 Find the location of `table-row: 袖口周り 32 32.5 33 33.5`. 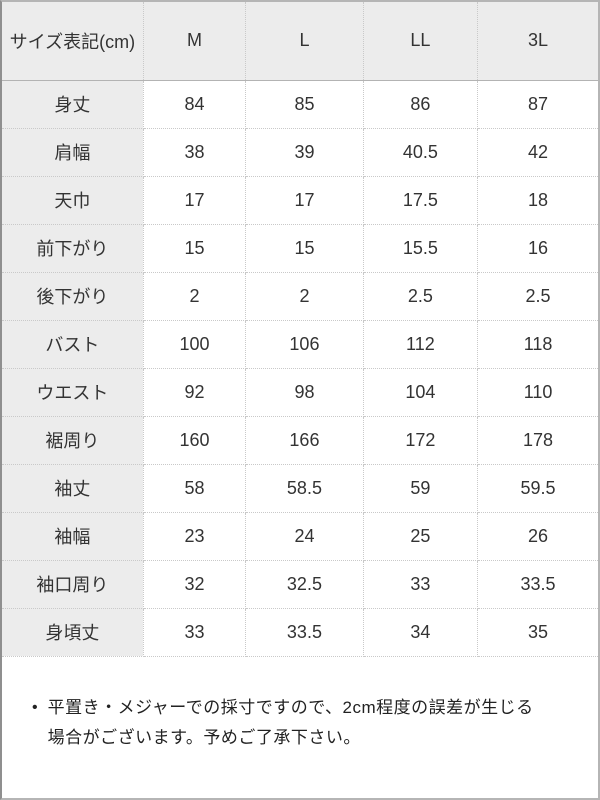

table-row: 袖口周り 32 32.5 33 33.5 is located at coordinates (300, 584).